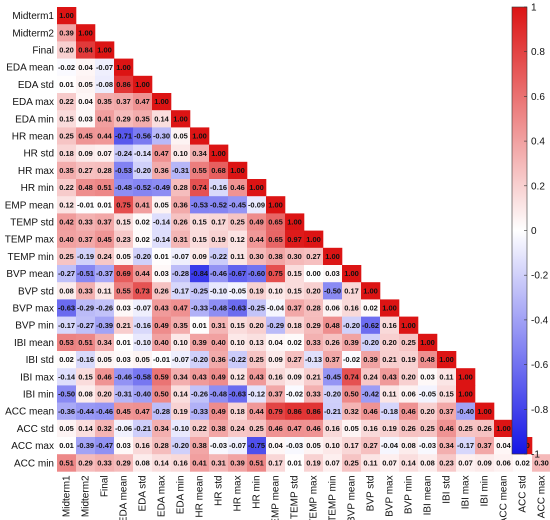  Describe the element at coordinates (370, 445) in the screenshot. I see `cell-value-label: 0.27` at that location.